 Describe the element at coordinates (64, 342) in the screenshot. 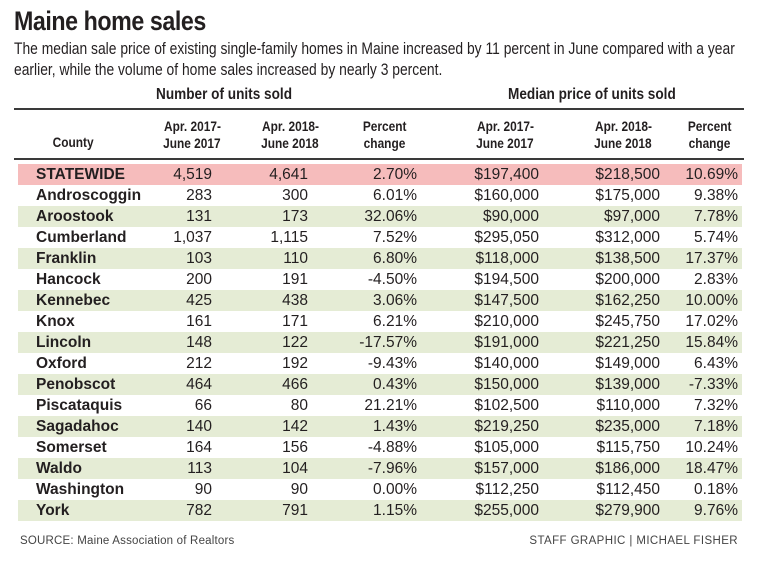

I see `cell-county: Lincoln` at that location.